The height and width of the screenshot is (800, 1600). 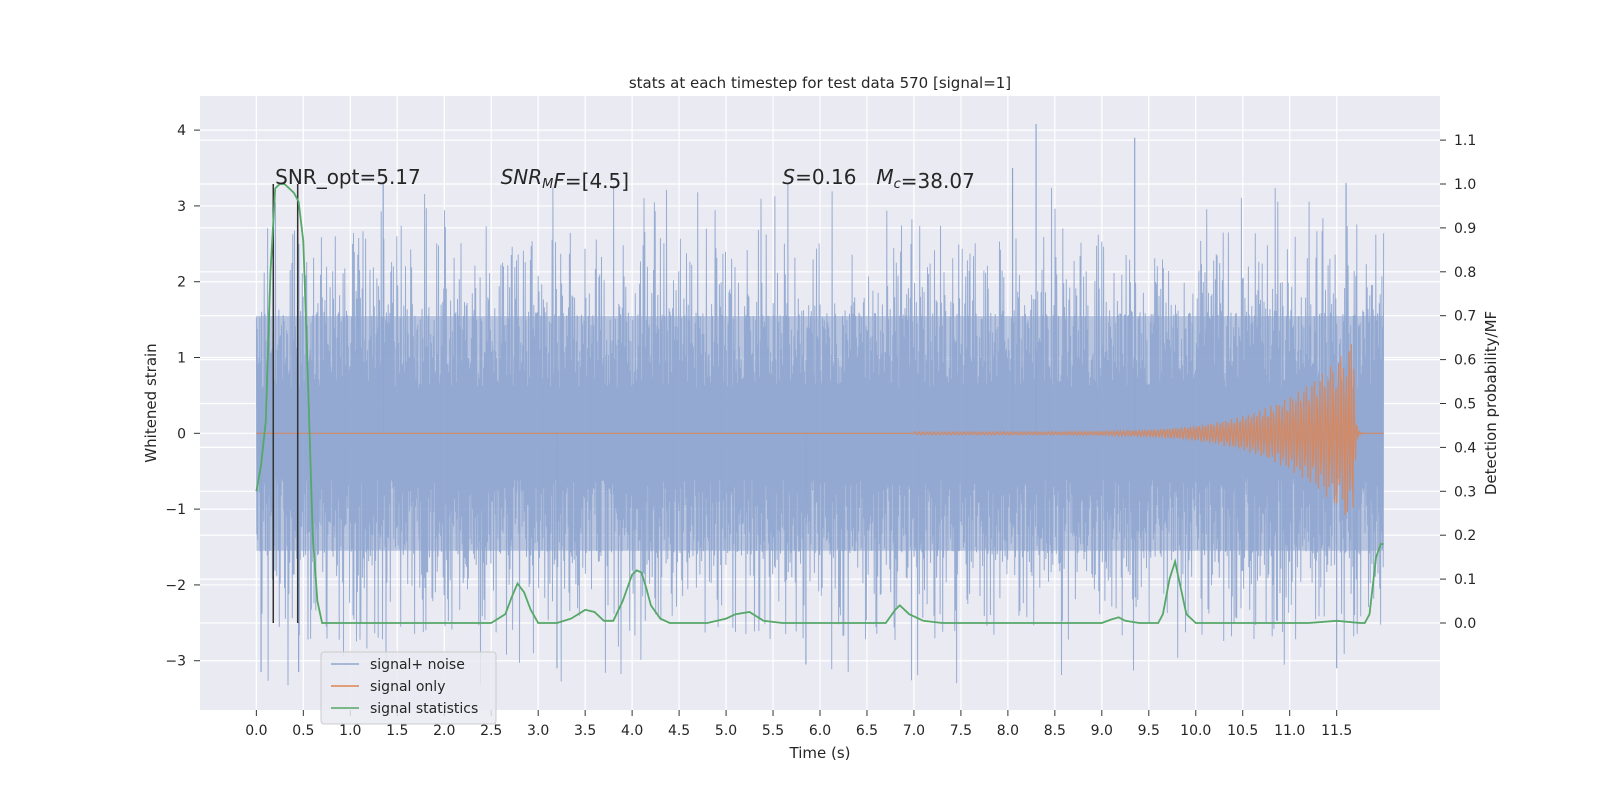 What do you see at coordinates (914, 731) in the screenshot?
I see `x-tick-label: 7.0` at bounding box center [914, 731].